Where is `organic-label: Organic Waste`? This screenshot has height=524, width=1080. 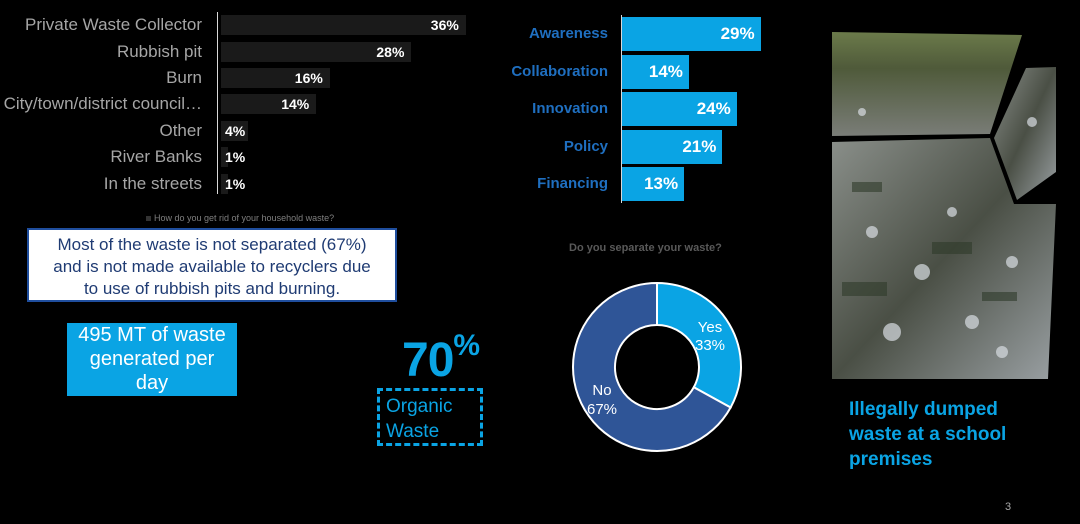
organic-label: Organic Waste is located at coordinates (419, 419).